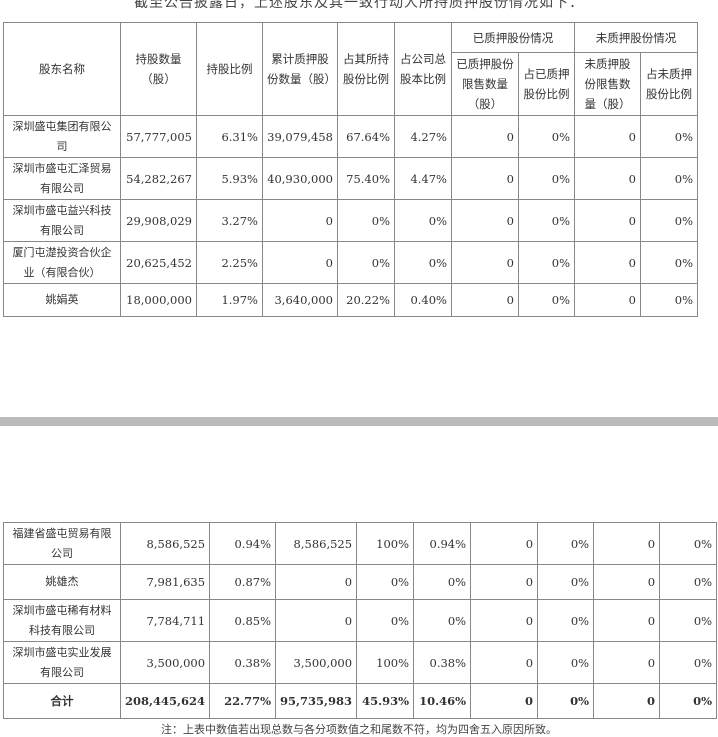 This screenshot has height=737, width=718. I want to click on shareholder-name: 姚娟英, so click(62, 300).